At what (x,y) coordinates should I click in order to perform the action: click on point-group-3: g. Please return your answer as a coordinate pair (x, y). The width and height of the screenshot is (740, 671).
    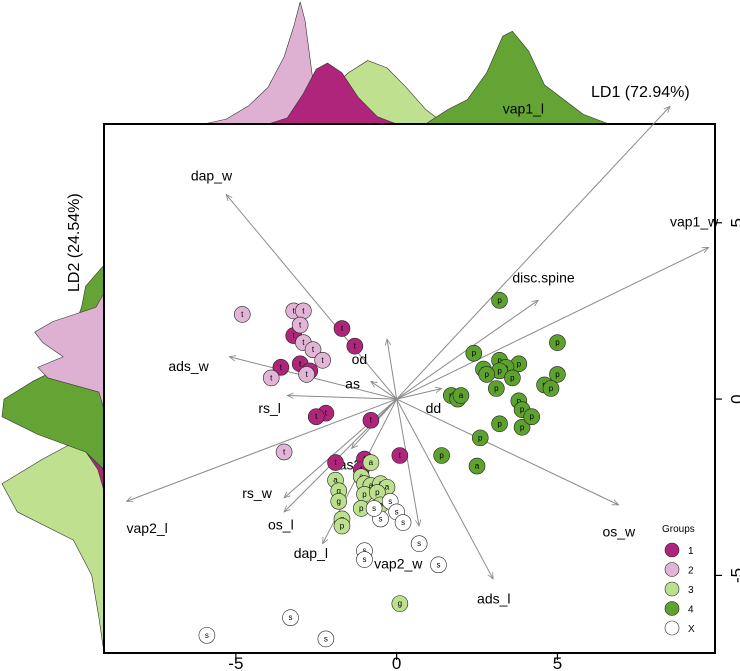
    Looking at the image, I should click on (400, 603).